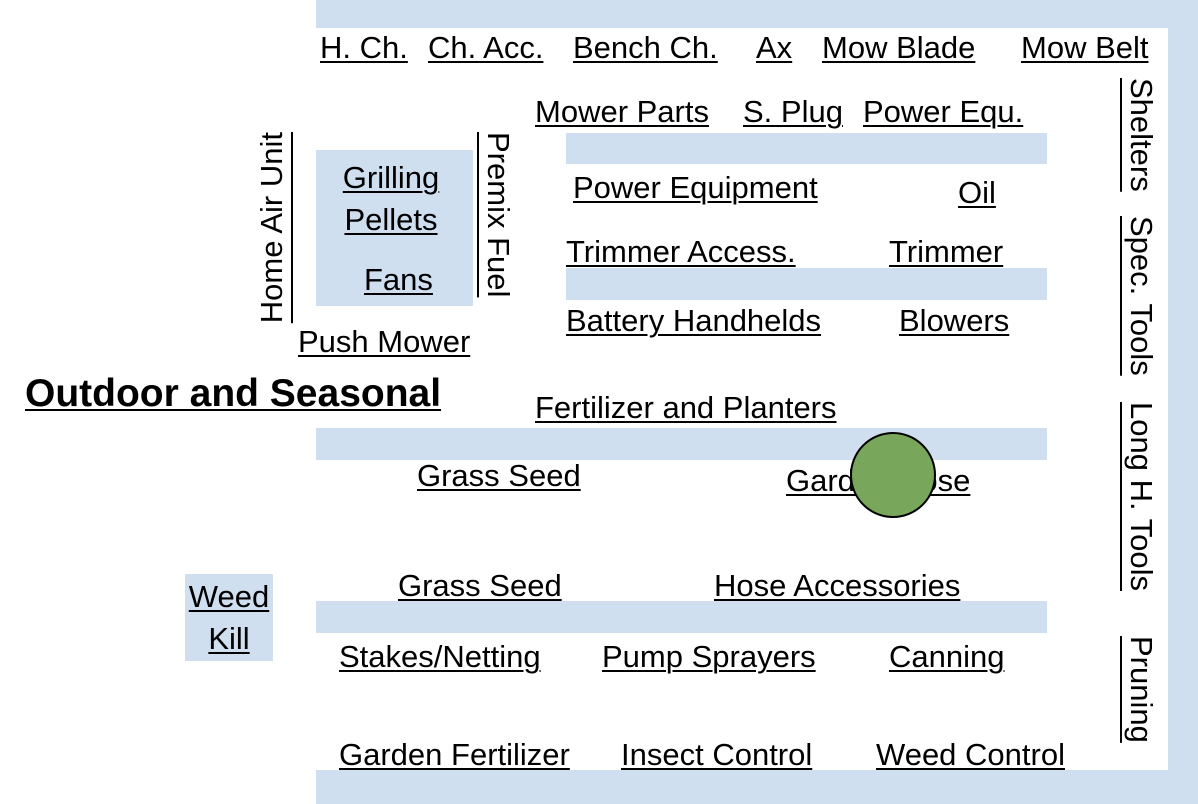  I want to click on aisle-label-battery-handhelds: Battery Handhelds, so click(694, 320).